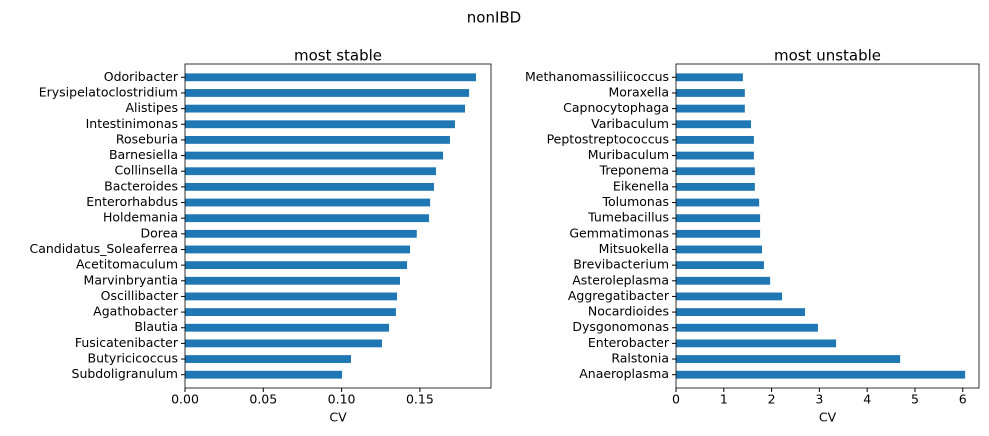 Image resolution: width=989 pixels, height=436 pixels. What do you see at coordinates (620, 326) in the screenshot?
I see `y-tick-label: Dysgonomonas` at bounding box center [620, 326].